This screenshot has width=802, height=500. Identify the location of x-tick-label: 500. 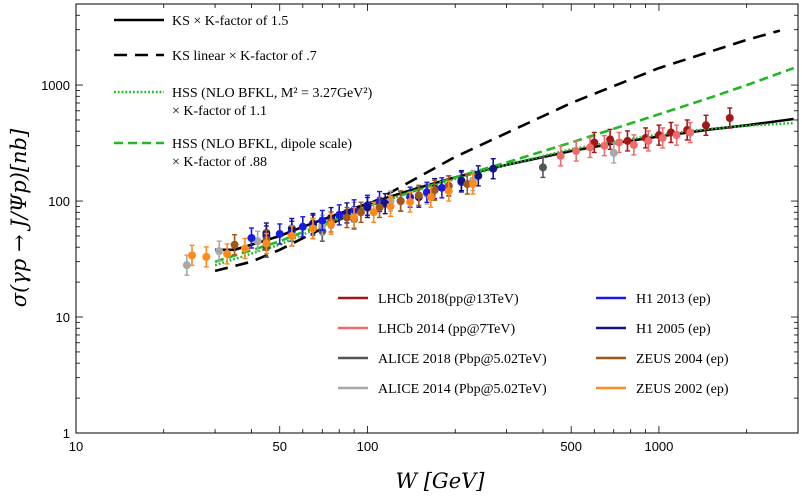
(571, 446).